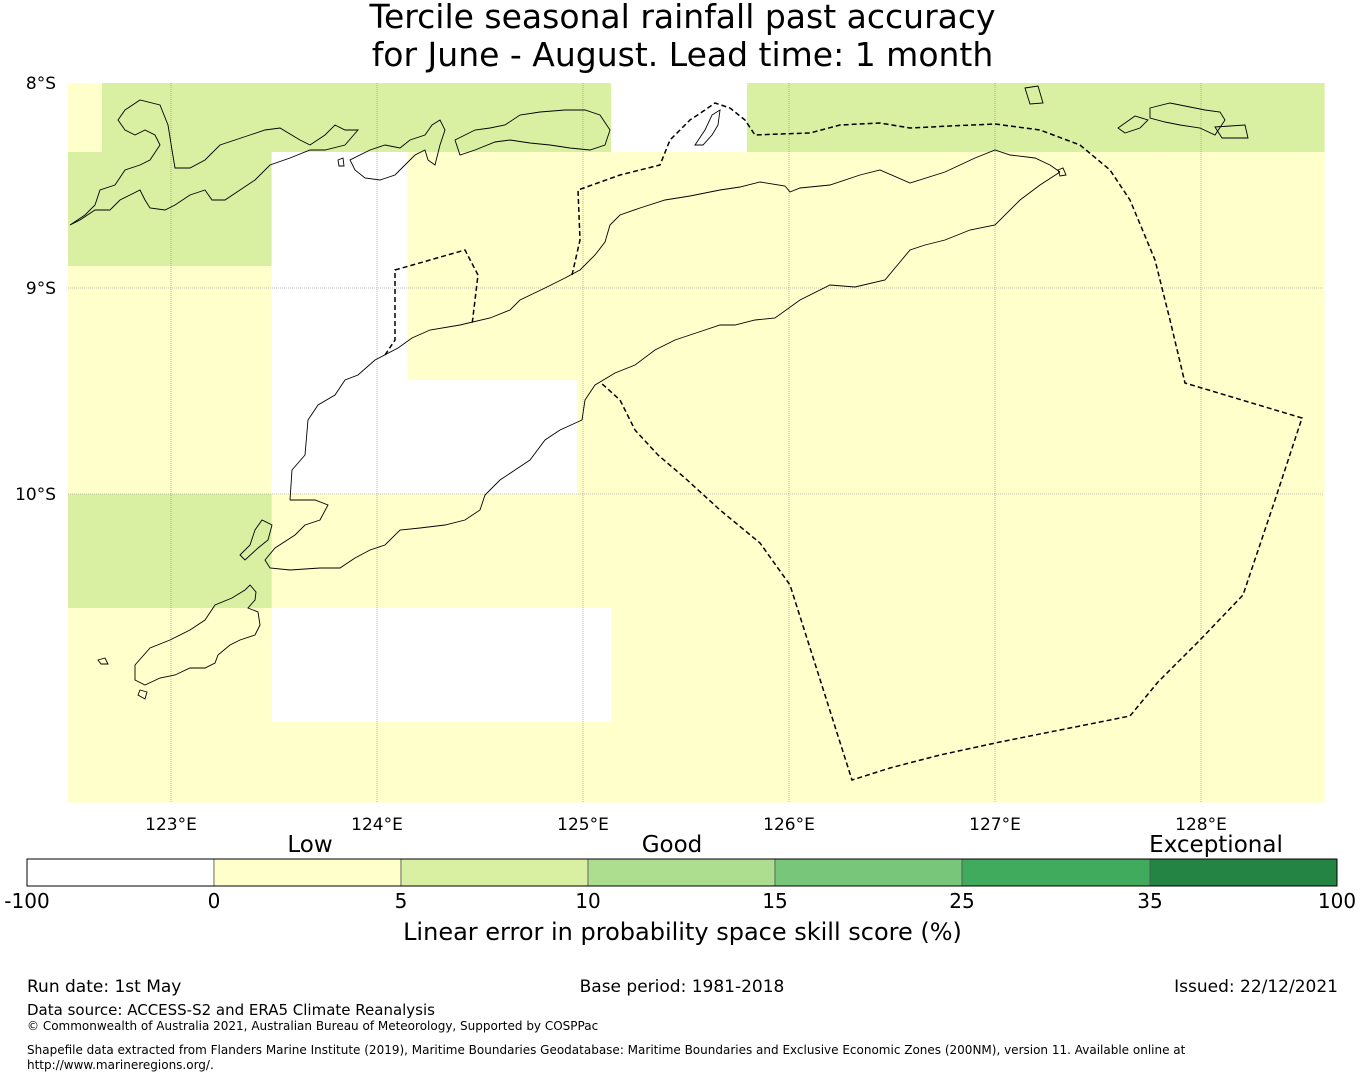  I want to click on run-date: Run date: 1st May, so click(104, 987).